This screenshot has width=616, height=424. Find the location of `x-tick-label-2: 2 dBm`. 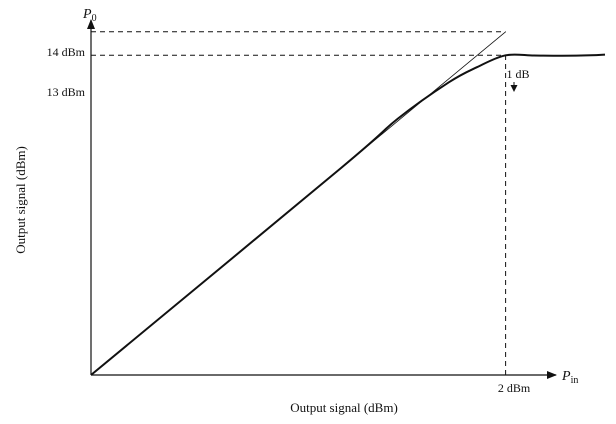

x-tick-label-2: 2 dBm is located at coordinates (514, 388).